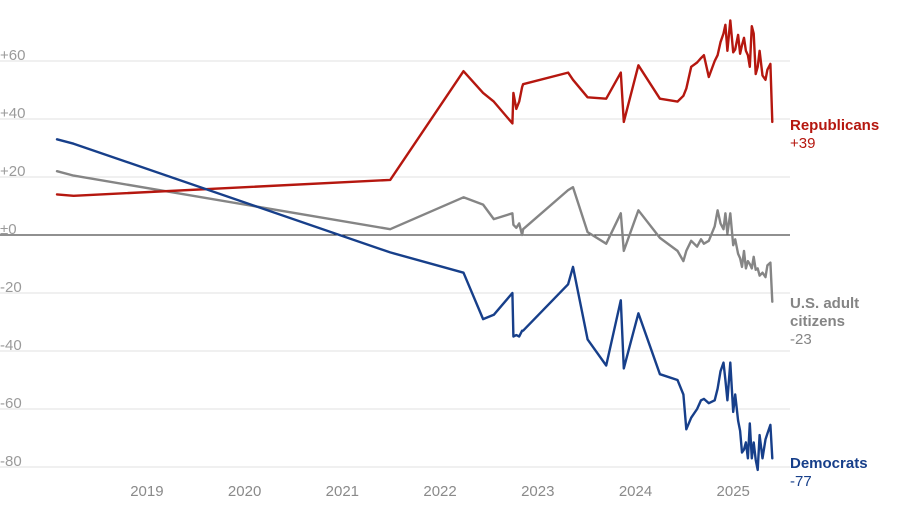 This screenshot has width=897, height=507. I want to click on y-tick-label: +40, so click(12, 113).